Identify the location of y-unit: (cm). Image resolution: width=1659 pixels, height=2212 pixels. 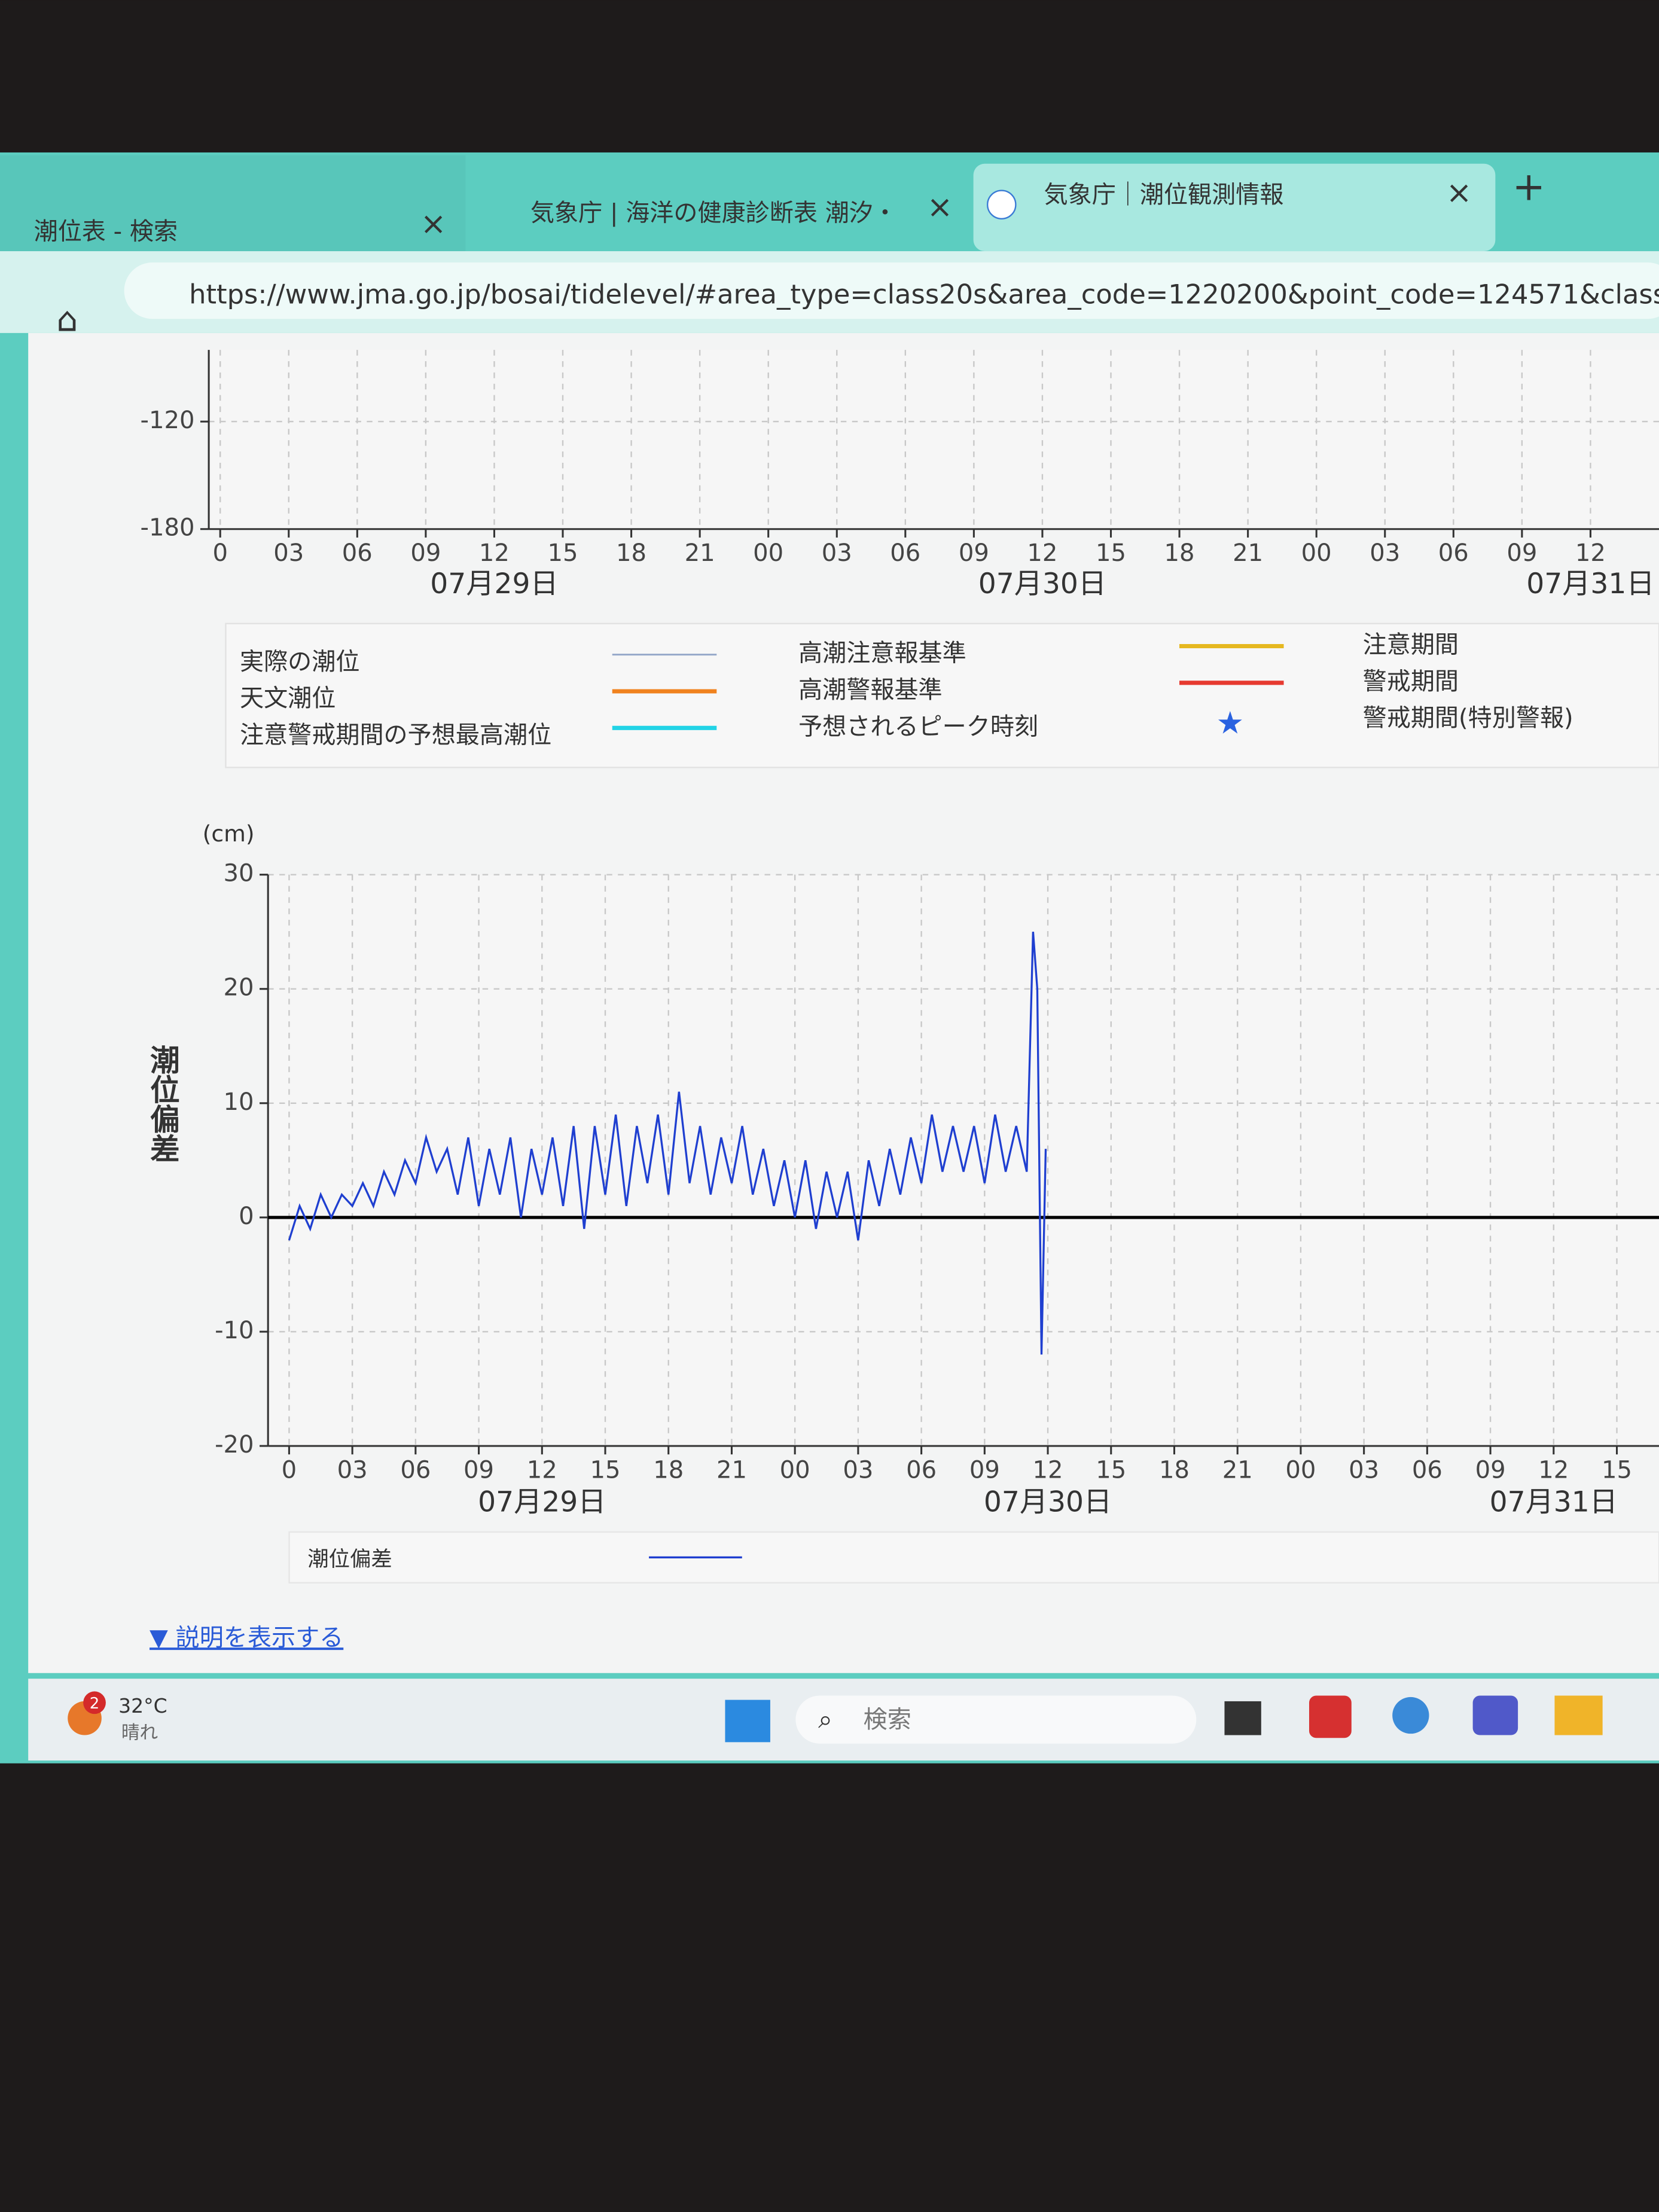
(229, 833).